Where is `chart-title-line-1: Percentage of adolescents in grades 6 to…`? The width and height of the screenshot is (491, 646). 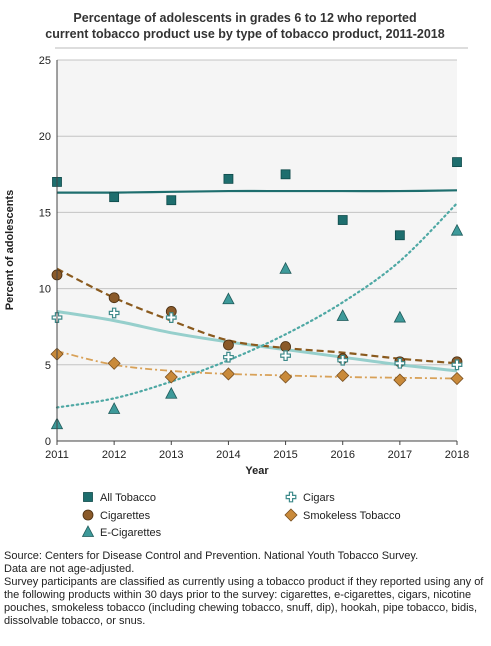
chart-title-line-1: Percentage of adolescents in grades 6 to… is located at coordinates (244, 18).